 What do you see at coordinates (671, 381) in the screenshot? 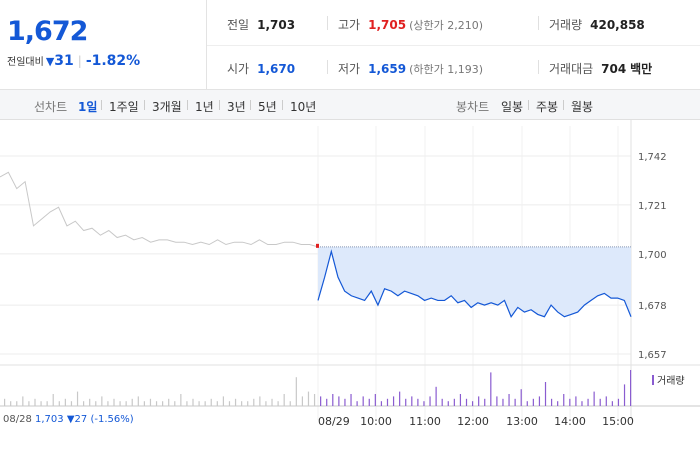
I see `volume-legend-label: 거래량` at bounding box center [671, 381].